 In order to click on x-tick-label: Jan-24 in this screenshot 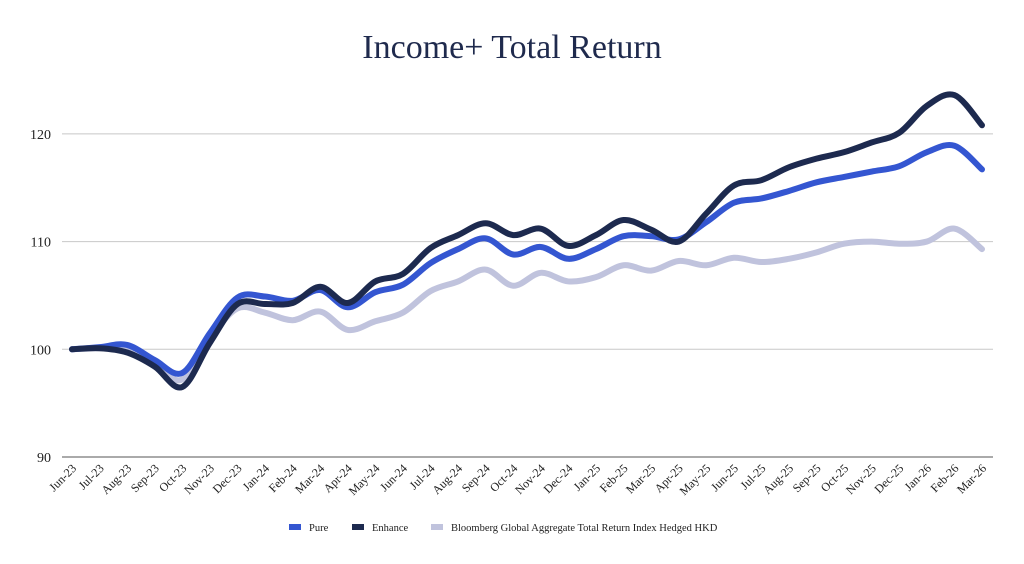, I will do `click(256, 477)`.